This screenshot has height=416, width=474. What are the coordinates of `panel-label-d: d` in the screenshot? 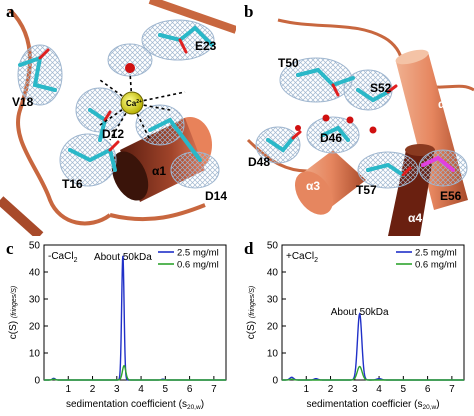 It's located at (249, 248).